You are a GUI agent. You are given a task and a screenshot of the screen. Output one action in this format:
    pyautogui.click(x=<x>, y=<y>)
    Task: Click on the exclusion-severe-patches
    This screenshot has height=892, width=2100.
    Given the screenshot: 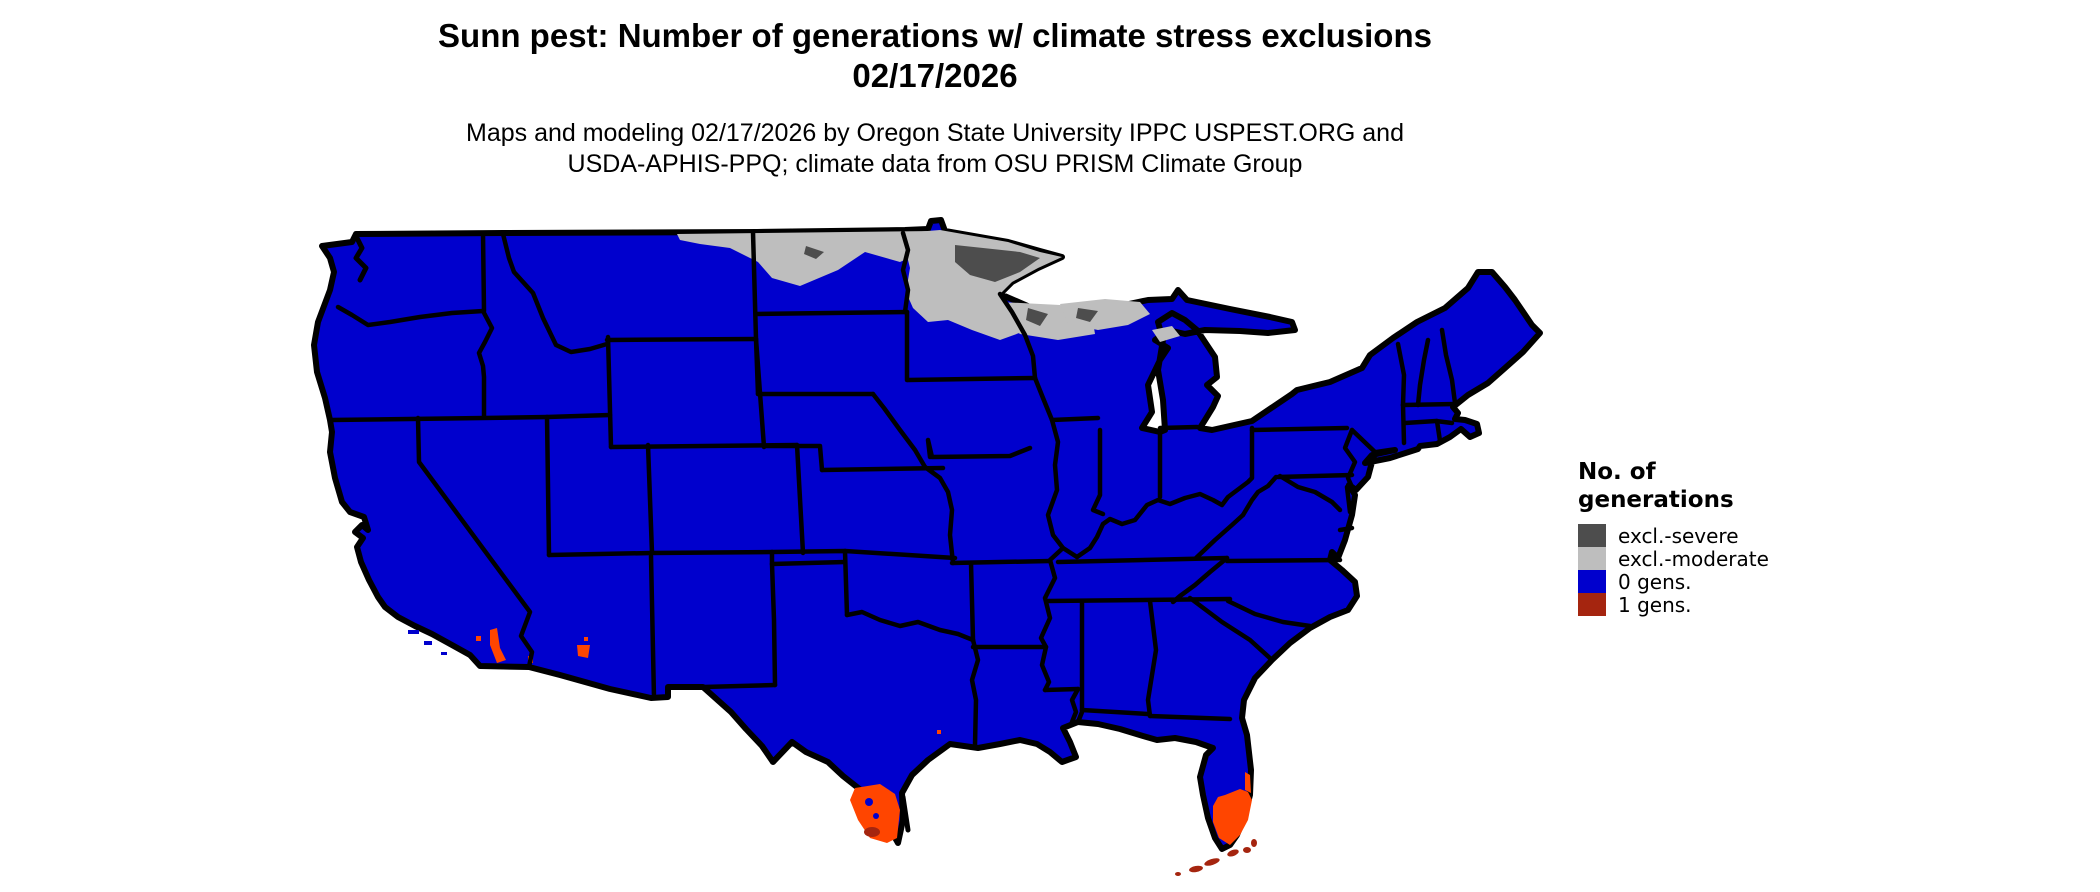 What is the action you would take?
    pyautogui.click(x=951, y=285)
    